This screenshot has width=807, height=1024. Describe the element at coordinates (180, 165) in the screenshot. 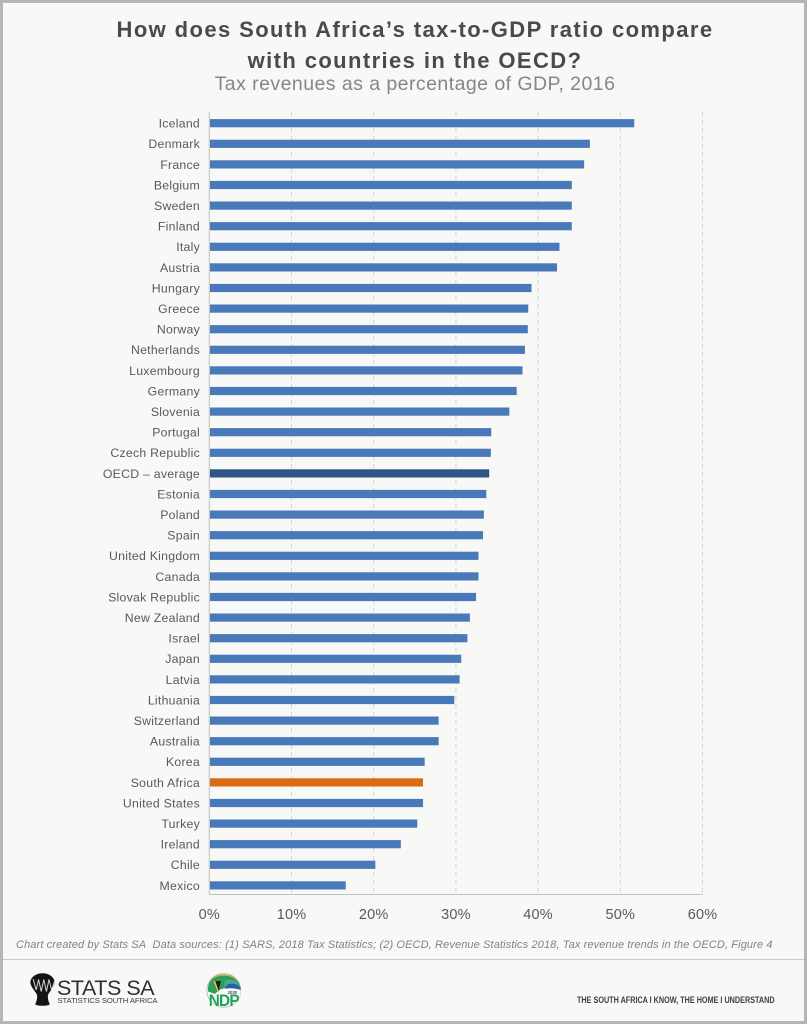

I see `svg-text: France` at that location.